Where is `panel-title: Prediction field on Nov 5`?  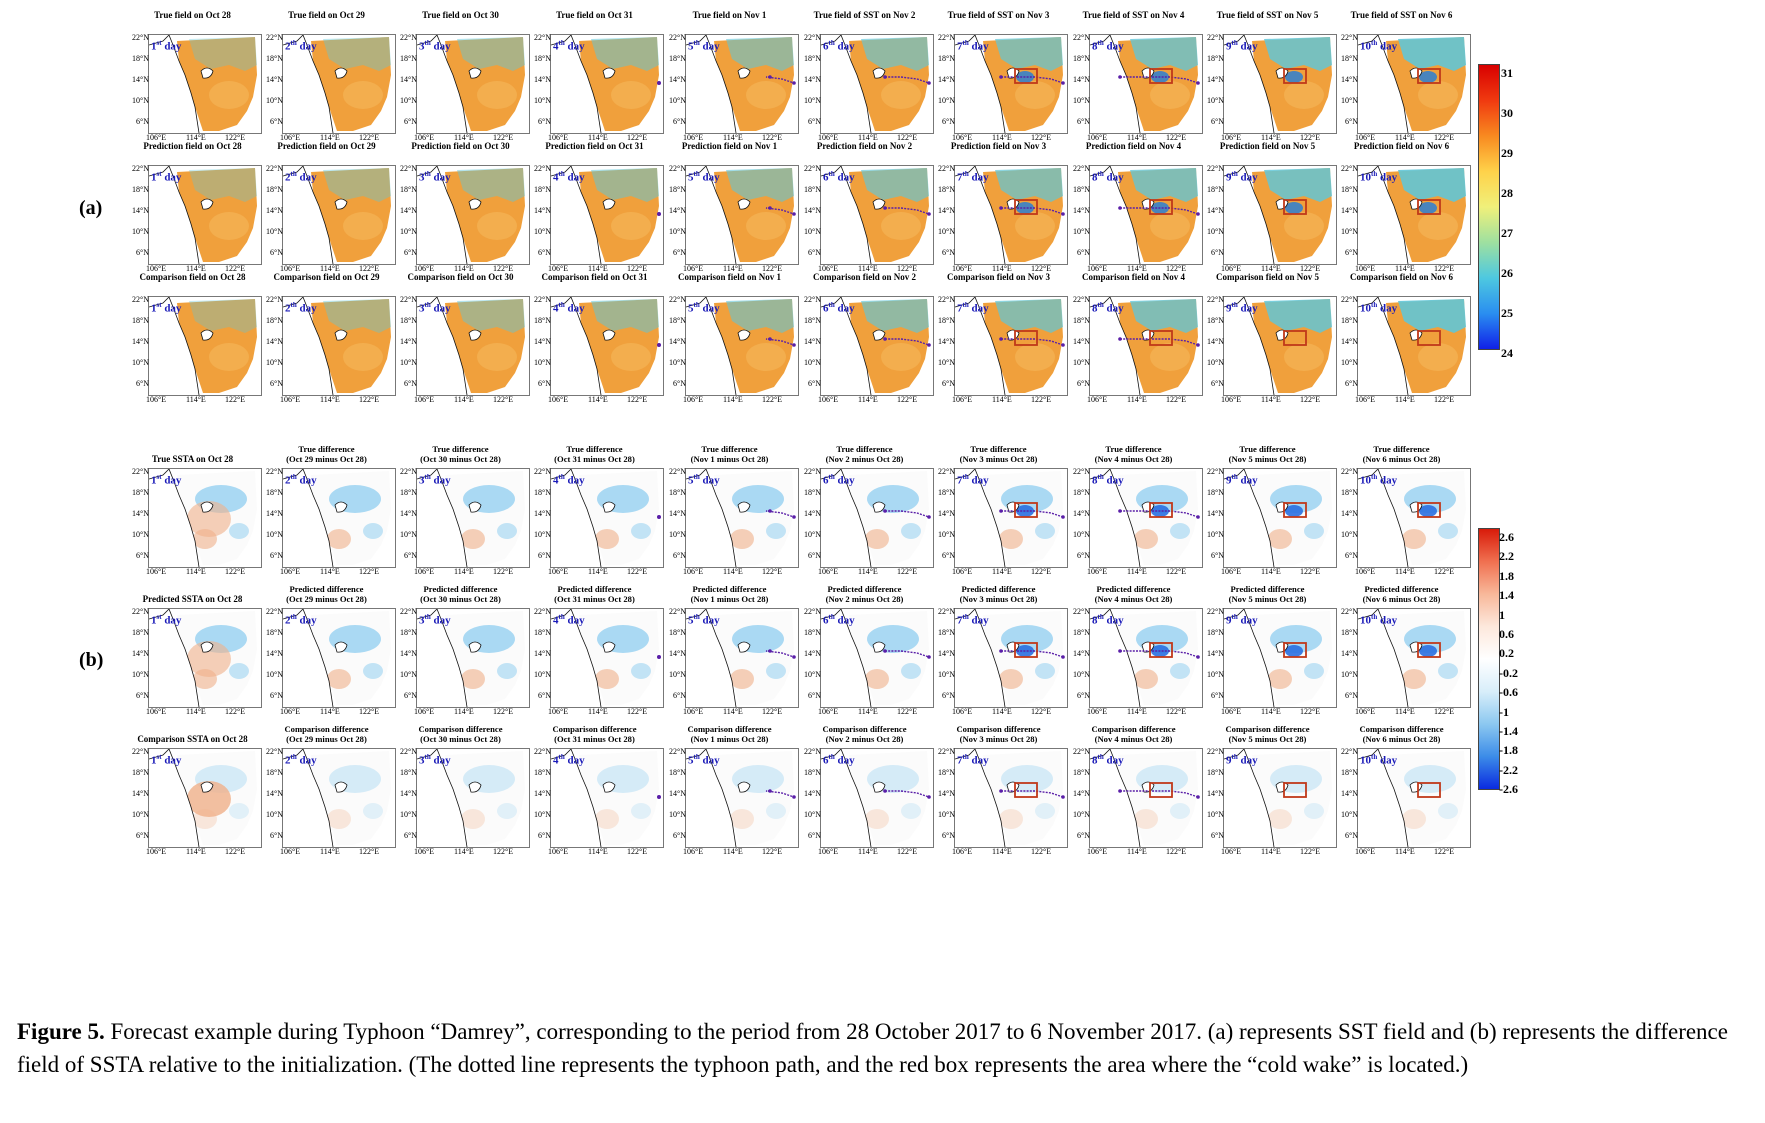
panel-title: Prediction field on Nov 5 is located at coordinates (1267, 146).